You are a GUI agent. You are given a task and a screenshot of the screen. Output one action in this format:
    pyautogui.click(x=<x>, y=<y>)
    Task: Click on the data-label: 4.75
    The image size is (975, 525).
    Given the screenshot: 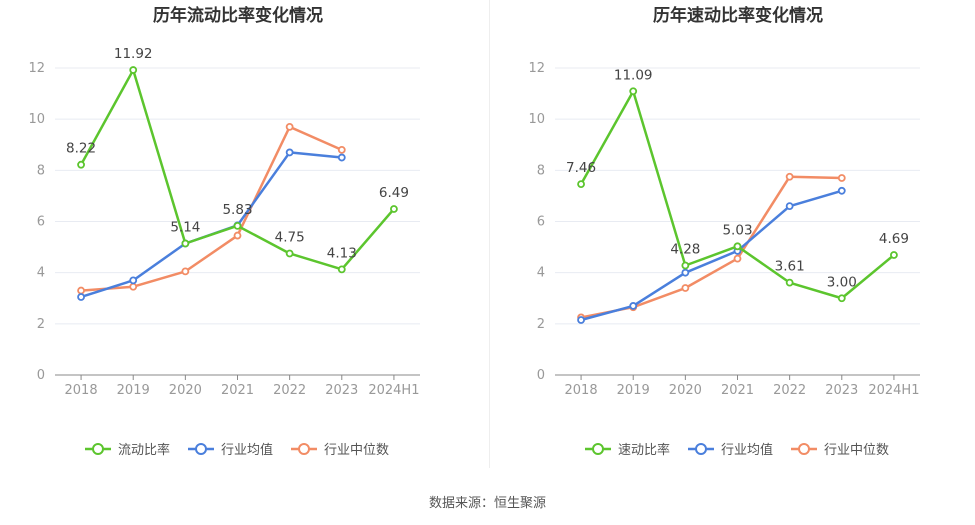 What is the action you would take?
    pyautogui.click(x=290, y=237)
    